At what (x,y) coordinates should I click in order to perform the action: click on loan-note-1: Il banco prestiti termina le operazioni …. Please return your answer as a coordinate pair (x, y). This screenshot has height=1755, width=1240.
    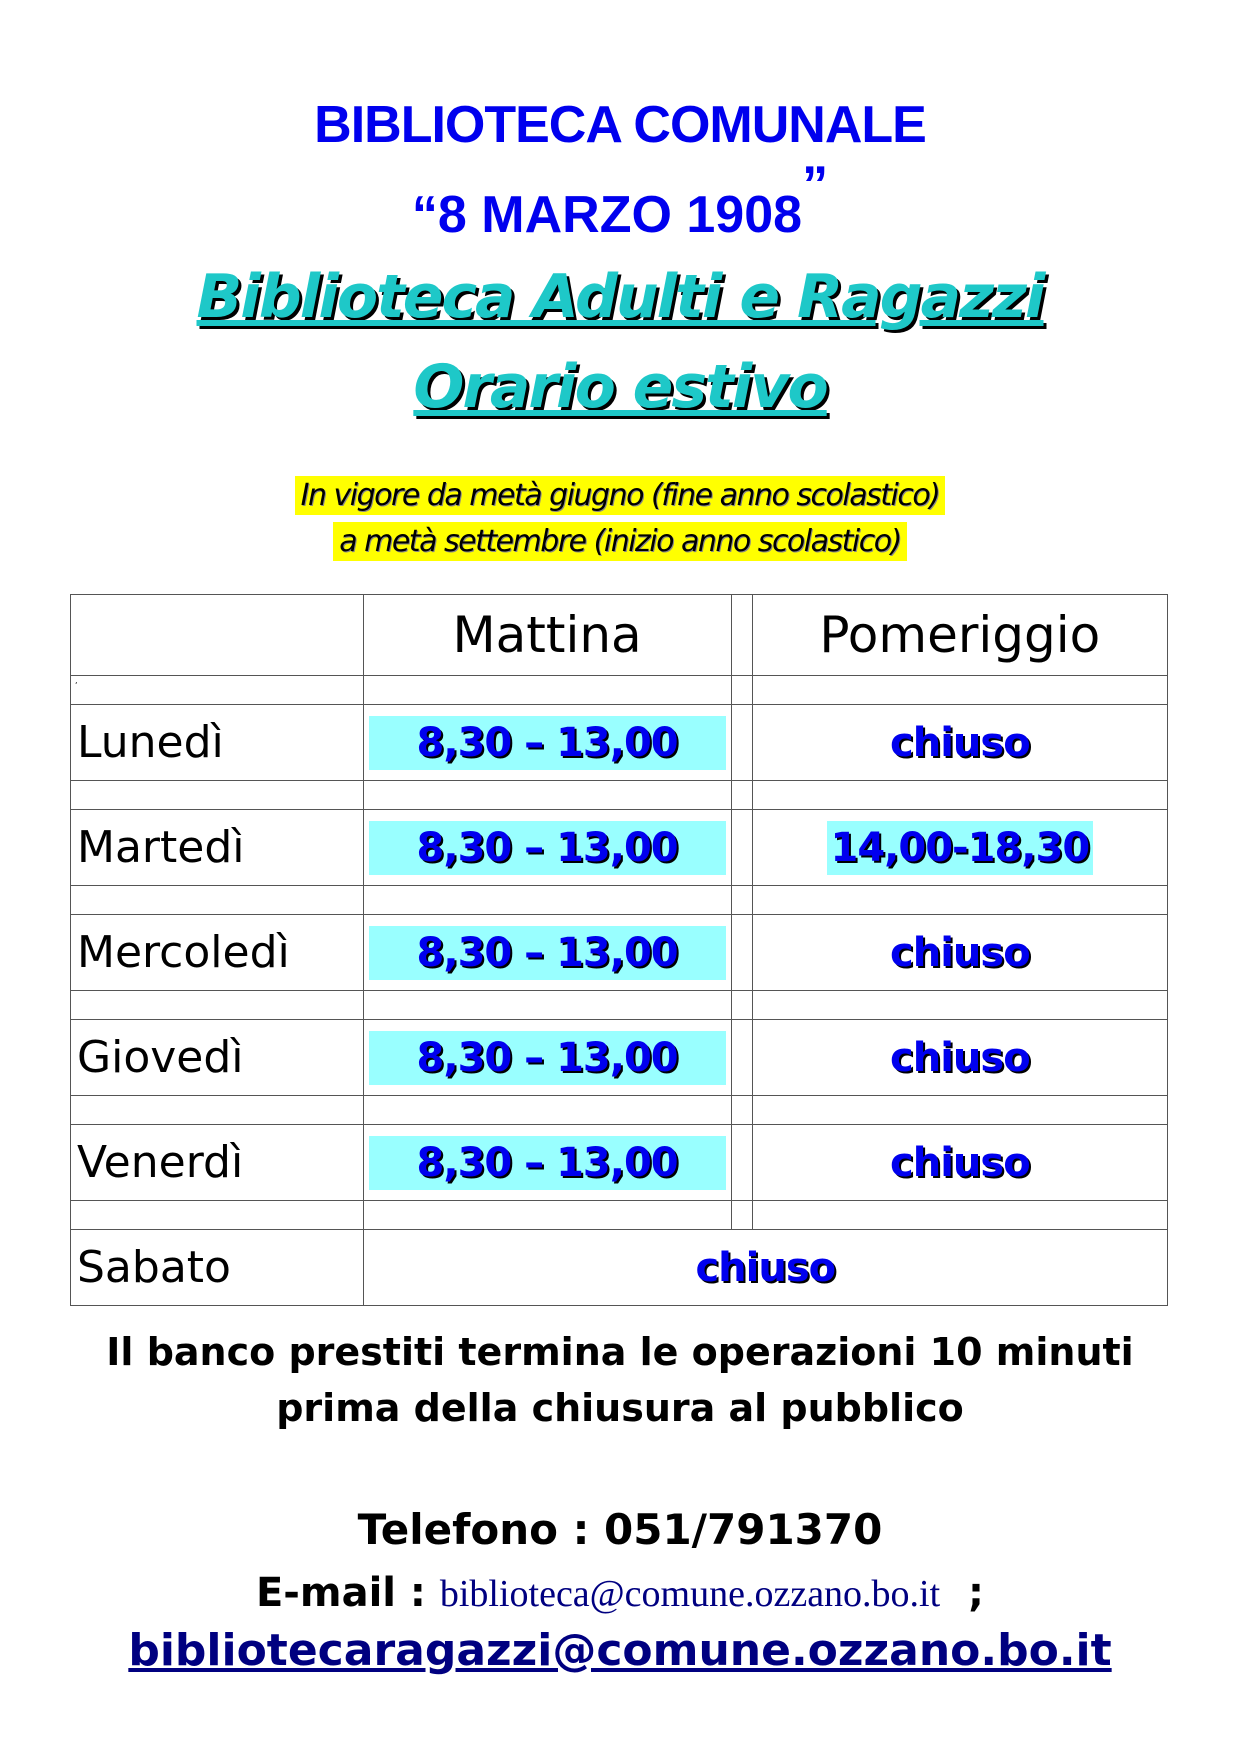
    Looking at the image, I should click on (620, 1352).